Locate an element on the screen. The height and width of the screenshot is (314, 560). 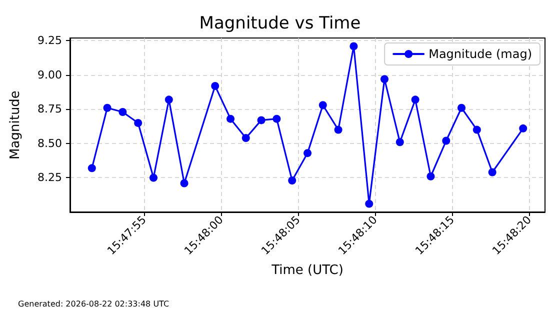
y-tick-label: 9.25 is located at coordinates (50, 41).